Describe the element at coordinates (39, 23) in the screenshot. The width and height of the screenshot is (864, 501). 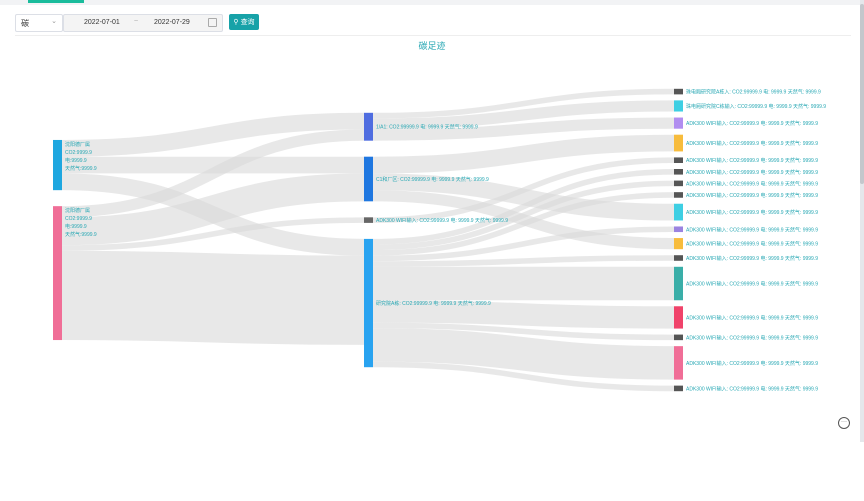
I see `type-select: 碳 ⌄` at that location.